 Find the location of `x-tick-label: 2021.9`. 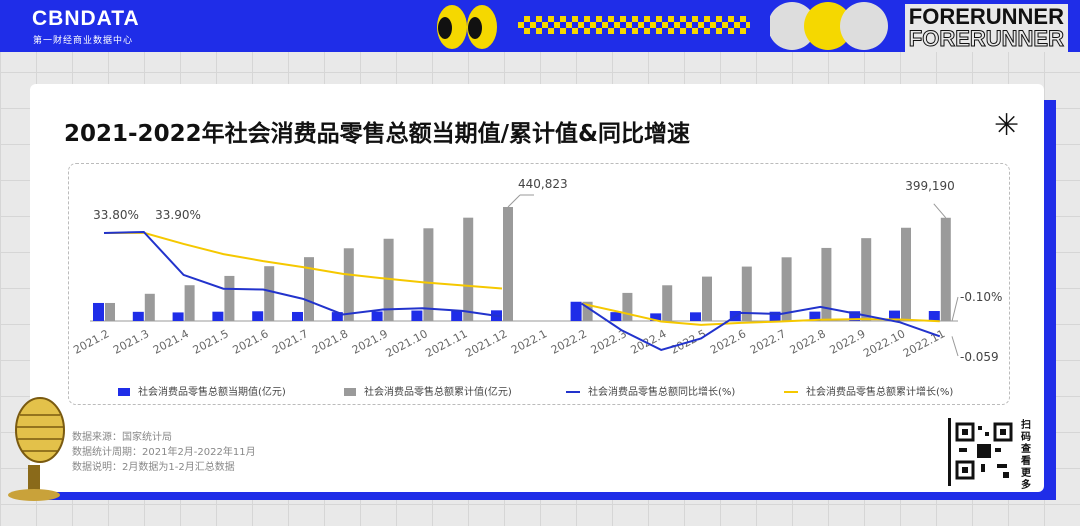

x-tick-label: 2021.9 is located at coordinates (370, 342).